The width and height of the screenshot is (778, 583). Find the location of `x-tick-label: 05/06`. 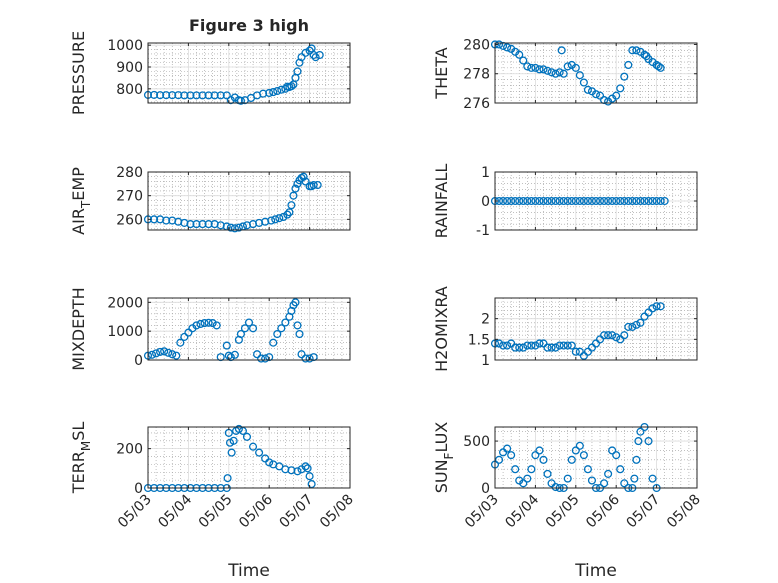

x-tick-label: 05/06 is located at coordinates (603, 511).